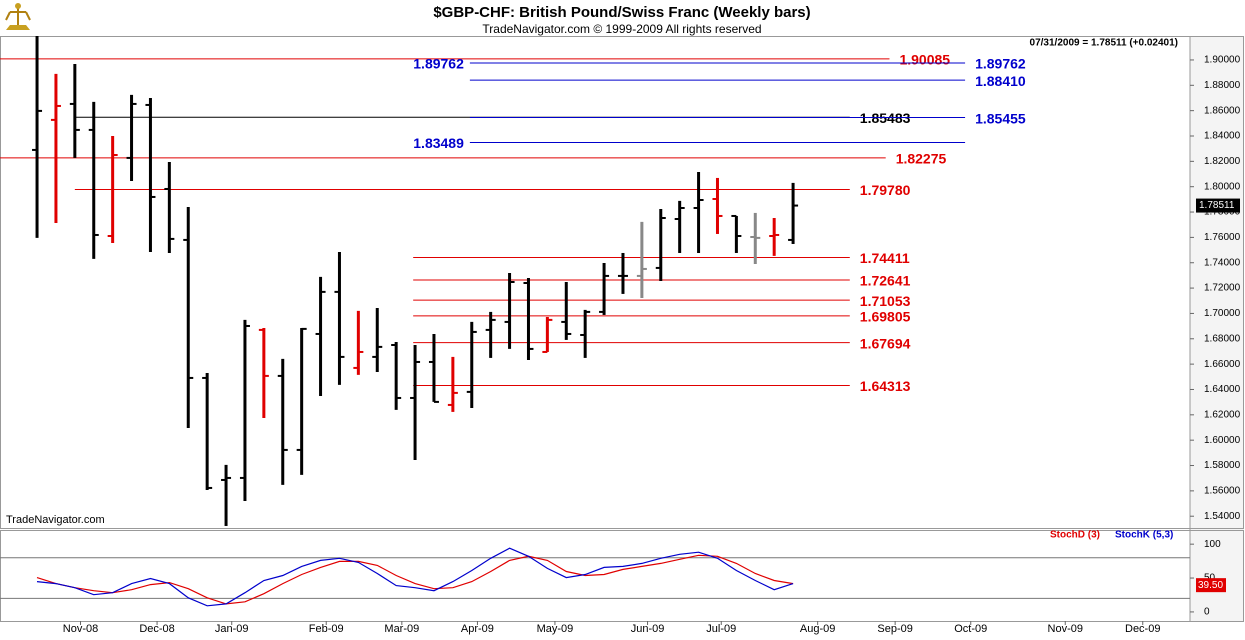 The height and width of the screenshot is (640, 1245). I want to click on level-label: 1.89762, so click(1000, 64).